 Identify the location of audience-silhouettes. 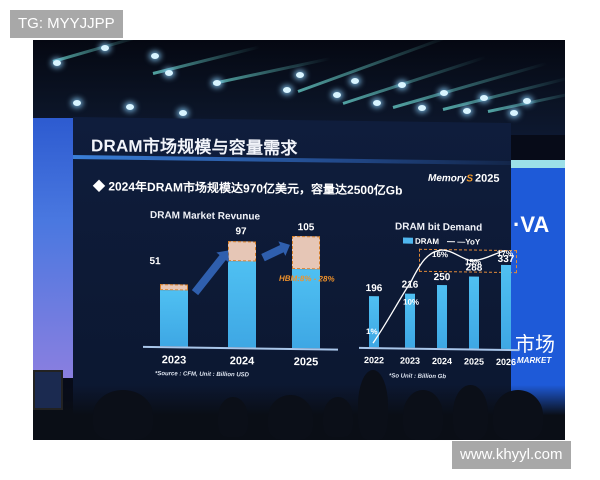
(299, 405).